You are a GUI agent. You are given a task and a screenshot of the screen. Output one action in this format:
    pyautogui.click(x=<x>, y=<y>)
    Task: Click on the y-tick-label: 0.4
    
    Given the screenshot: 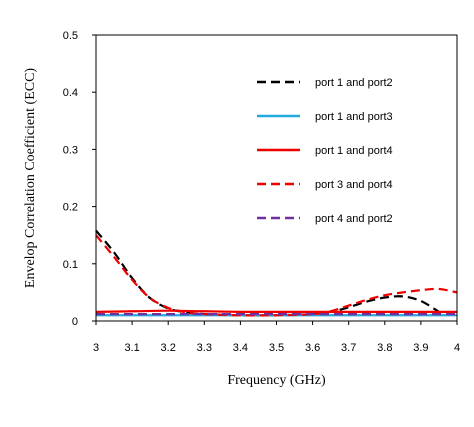 What is the action you would take?
    pyautogui.click(x=70, y=93)
    